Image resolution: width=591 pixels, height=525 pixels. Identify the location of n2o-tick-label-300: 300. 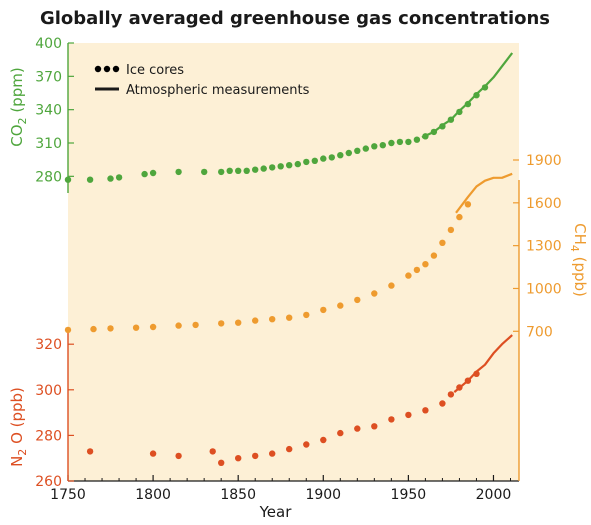
(48, 391).